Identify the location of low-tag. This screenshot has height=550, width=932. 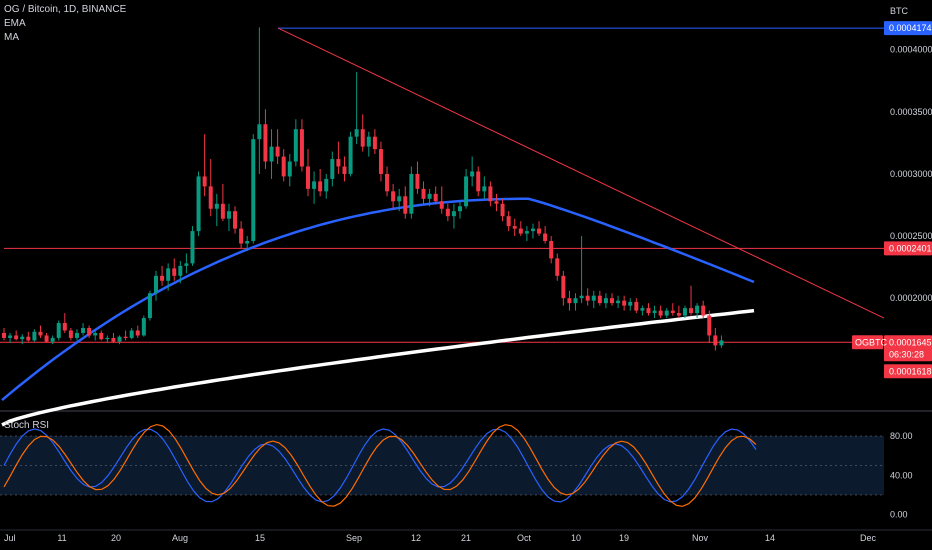
(908, 371).